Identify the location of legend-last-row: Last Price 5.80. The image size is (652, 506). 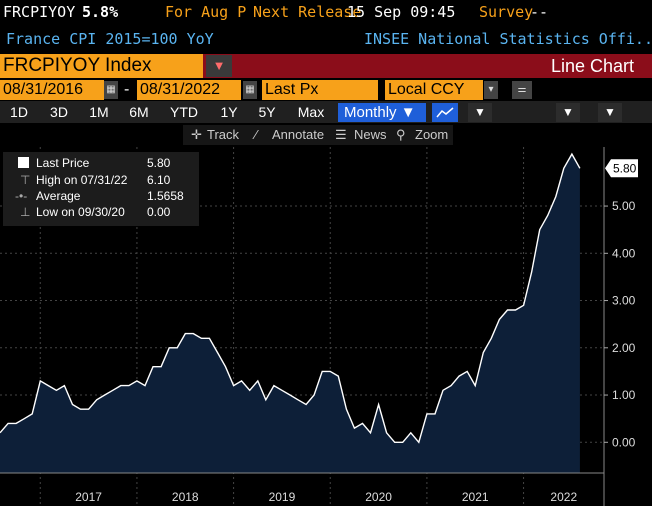
(101, 164).